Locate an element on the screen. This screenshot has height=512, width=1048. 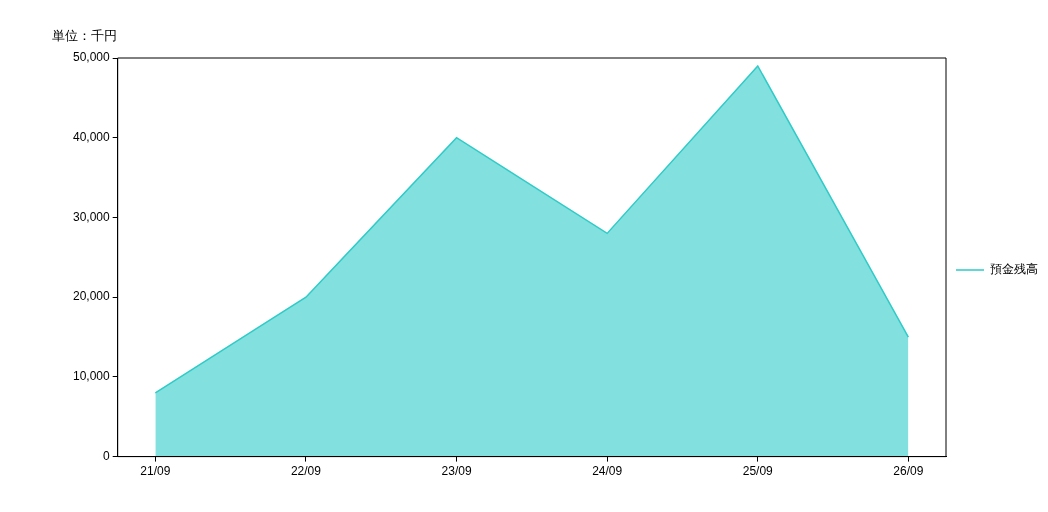
x-tick-label: 26/09 is located at coordinates (908, 471).